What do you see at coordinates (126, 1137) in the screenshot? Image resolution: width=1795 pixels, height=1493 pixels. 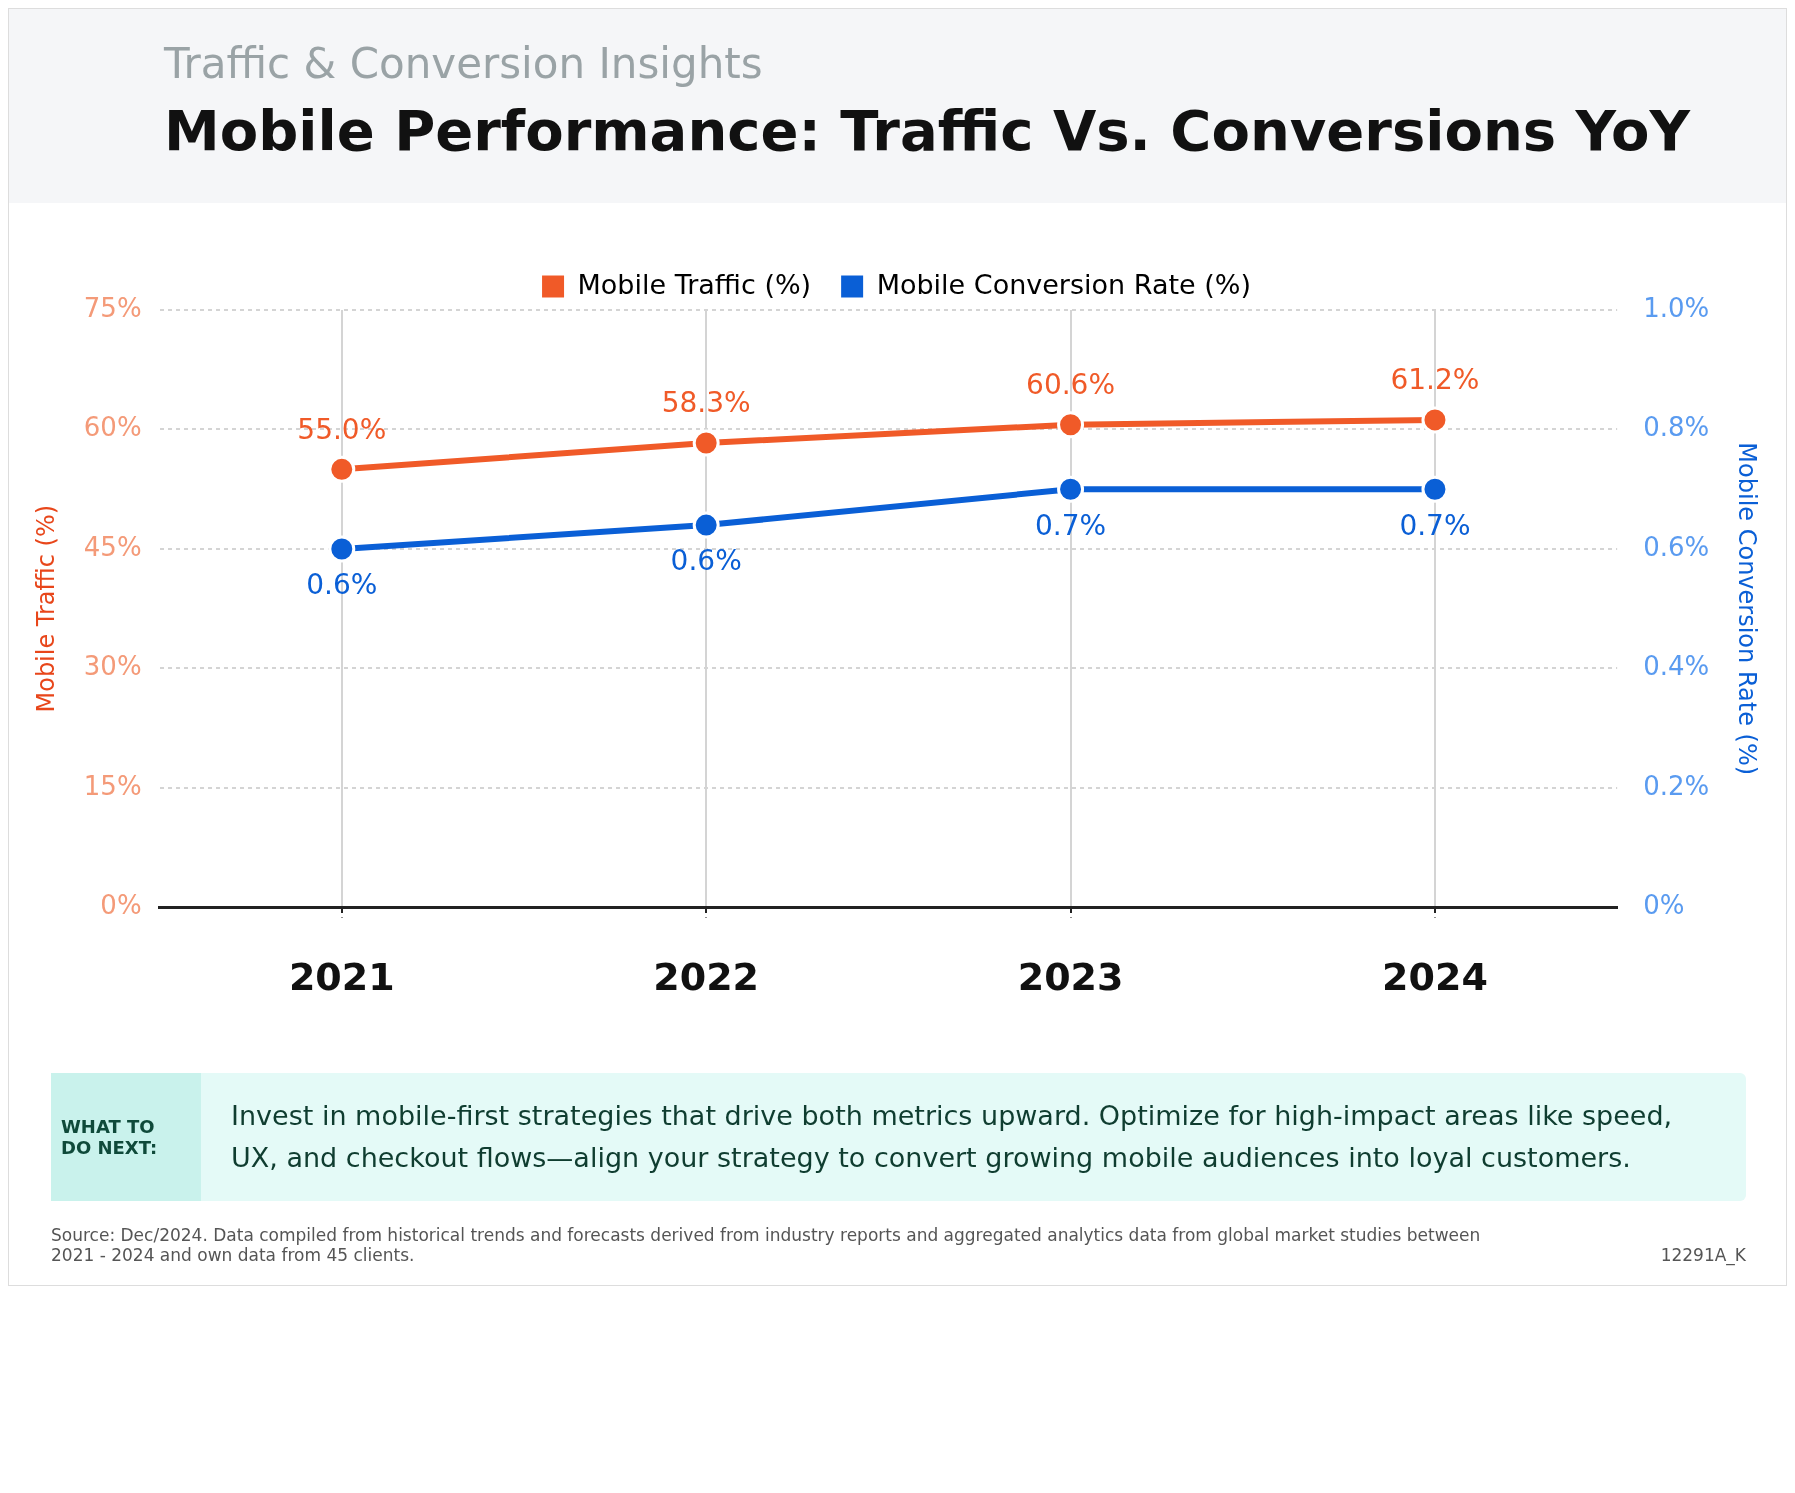 I see `text: WHAT TO DO NEXT:` at bounding box center [126, 1137].